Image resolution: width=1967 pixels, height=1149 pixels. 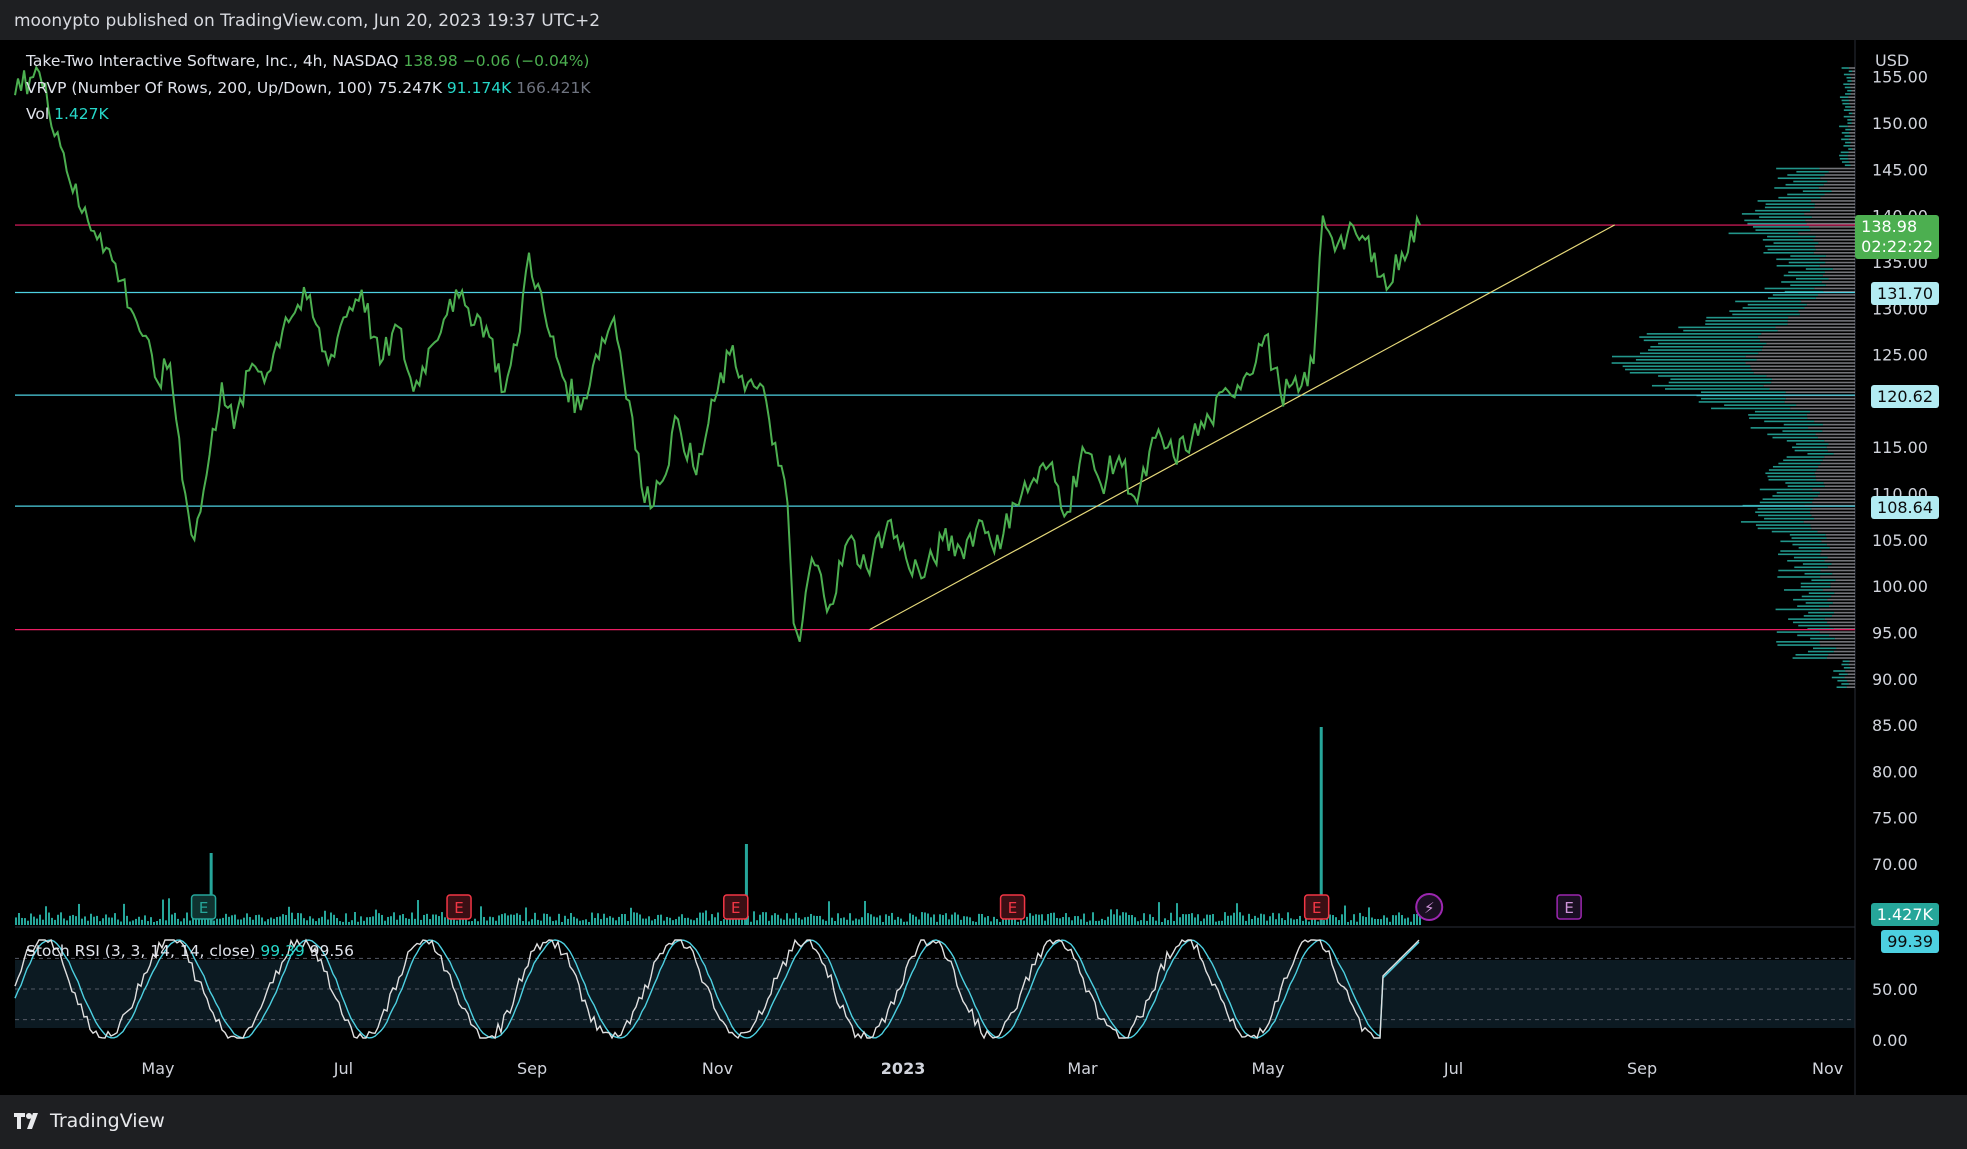 I want to click on price-tick-label: 145.00, so click(x=1900, y=169).